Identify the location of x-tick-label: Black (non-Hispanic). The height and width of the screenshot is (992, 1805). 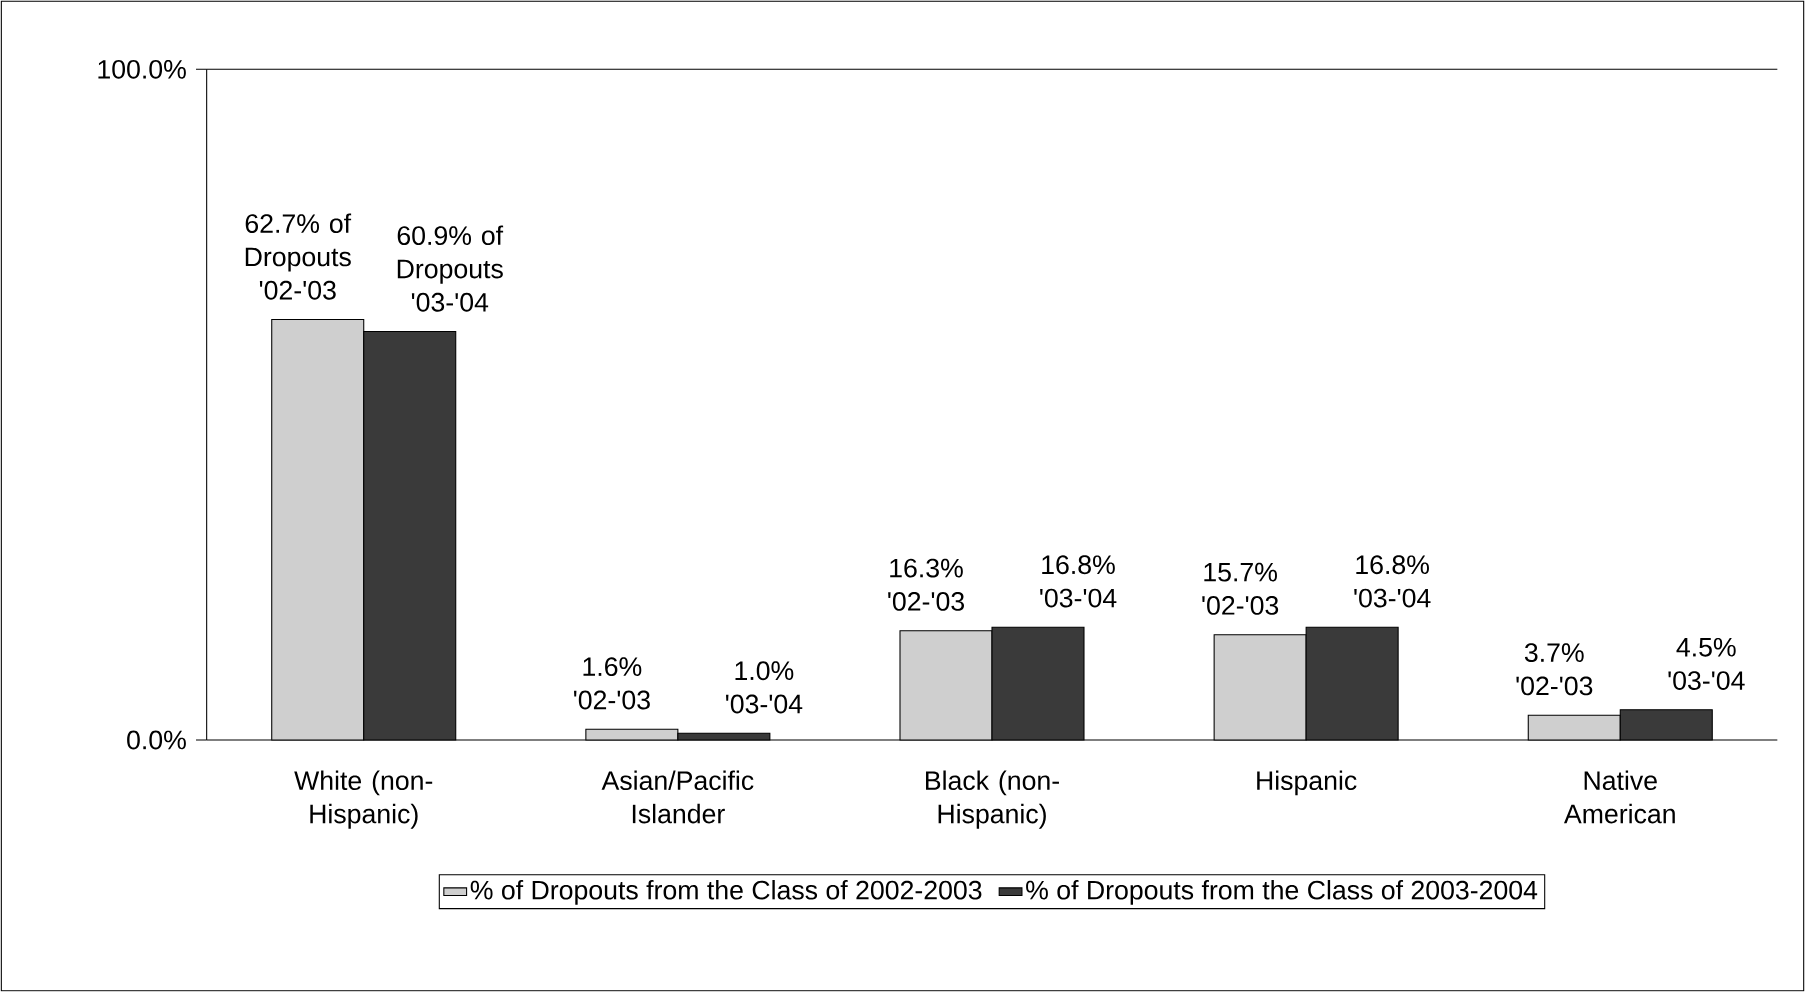
(992, 799).